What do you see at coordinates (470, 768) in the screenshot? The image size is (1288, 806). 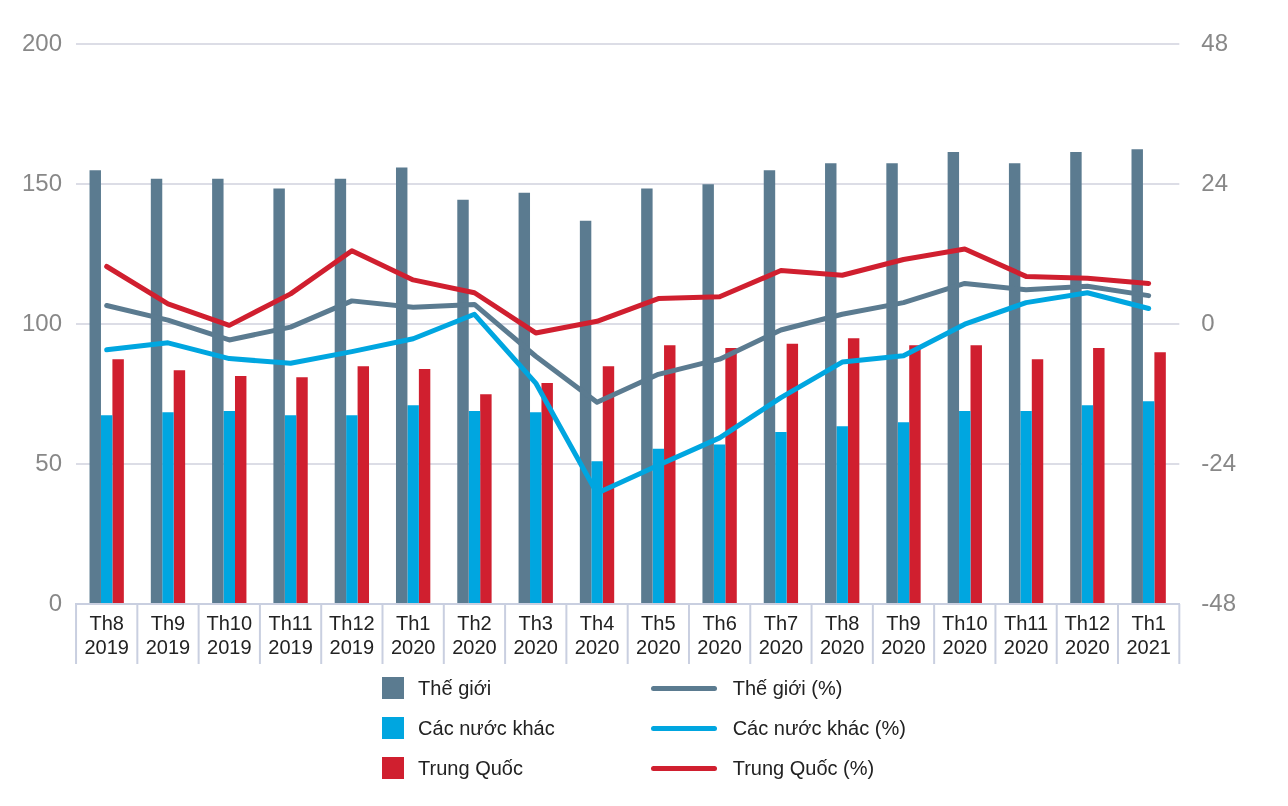 I see `legend-label: Trung Quốc` at bounding box center [470, 768].